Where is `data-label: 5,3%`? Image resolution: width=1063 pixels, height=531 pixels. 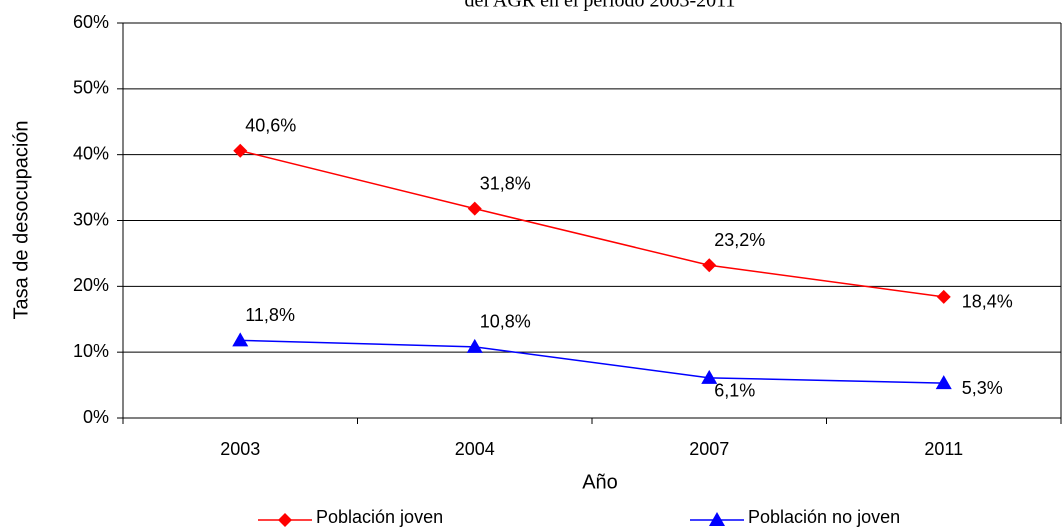
data-label: 5,3% is located at coordinates (982, 388).